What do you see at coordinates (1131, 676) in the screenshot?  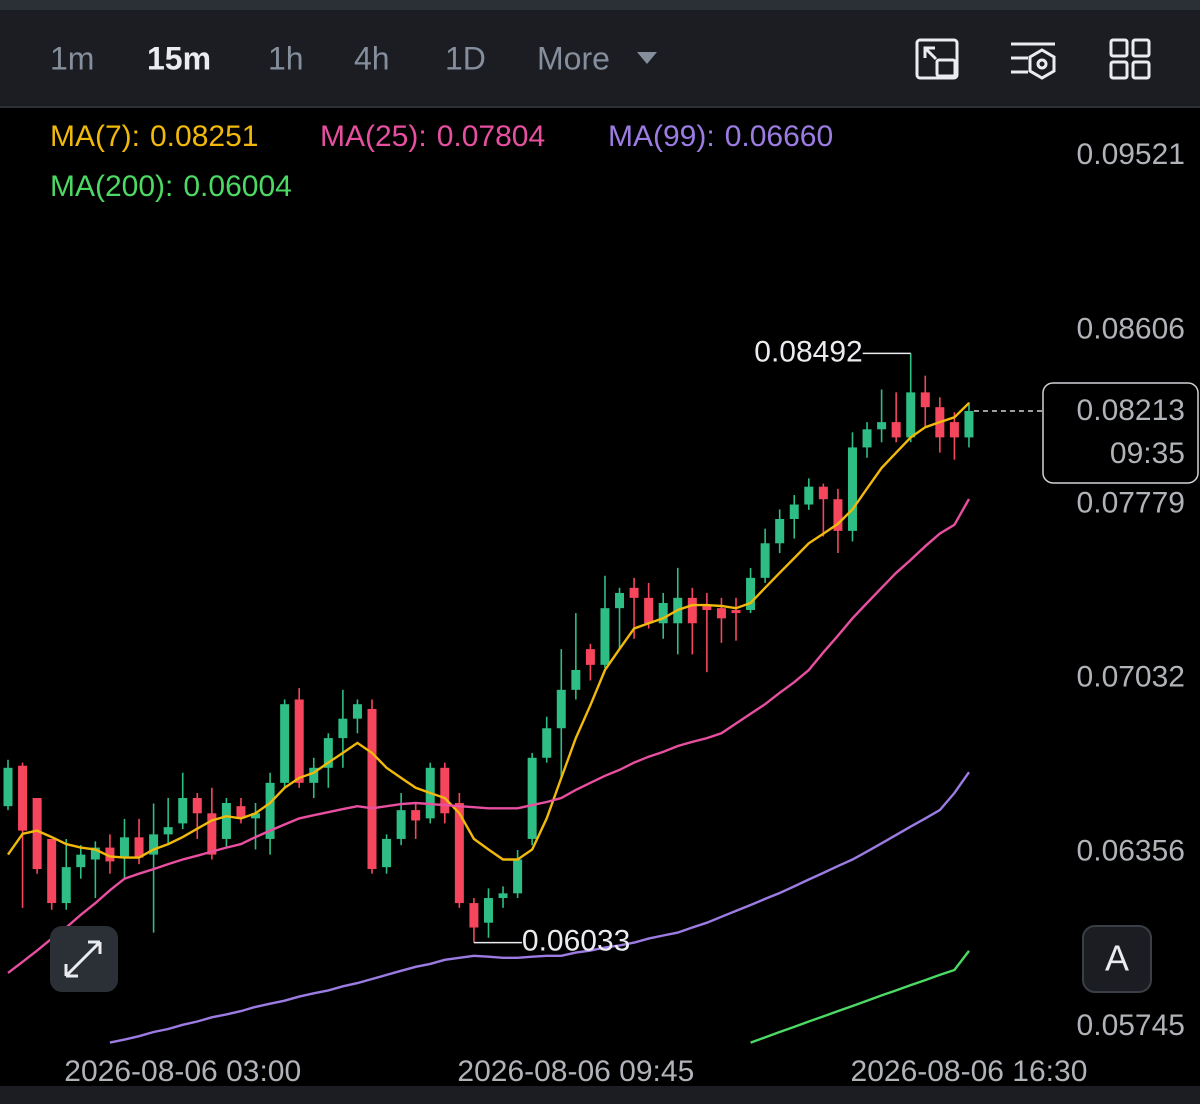 I see `y-tick-label: 0.07032` at bounding box center [1131, 676].